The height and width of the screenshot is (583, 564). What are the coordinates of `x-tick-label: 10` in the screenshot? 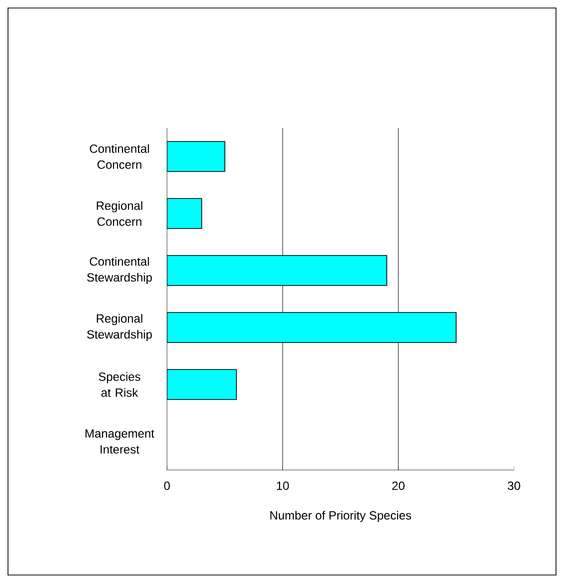 It's located at (282, 486).